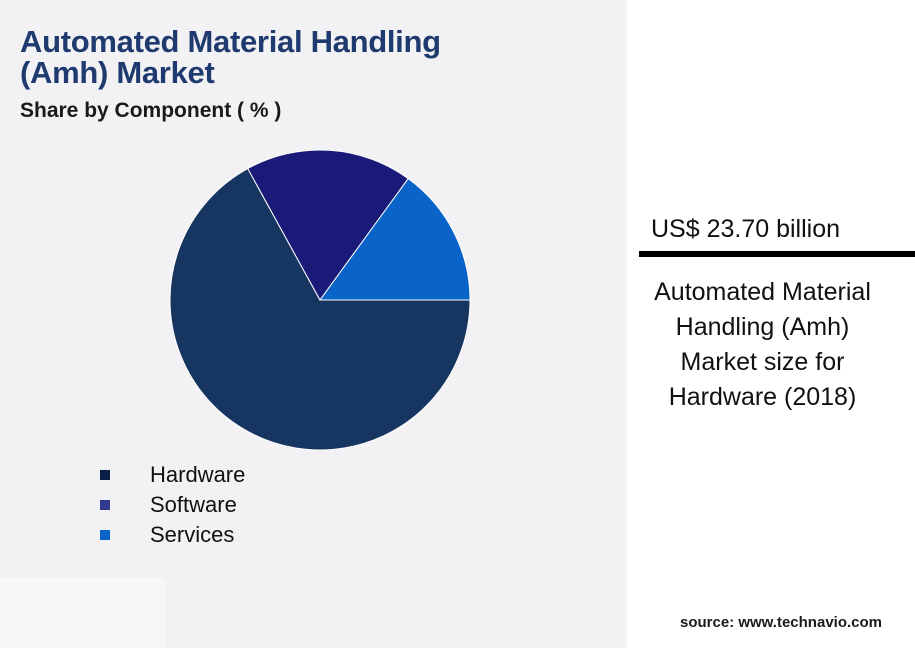  What do you see at coordinates (781, 622) in the screenshot?
I see `source-note: source: www.technavio.com` at bounding box center [781, 622].